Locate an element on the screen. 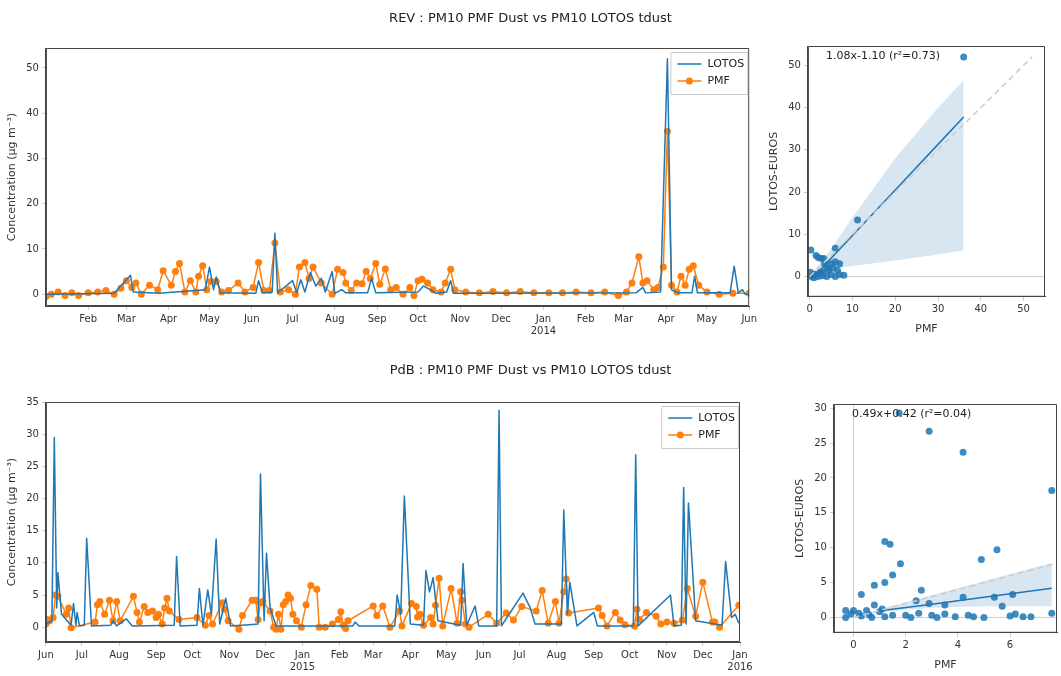  x-tick-label: 50 is located at coordinates (1023, 309).